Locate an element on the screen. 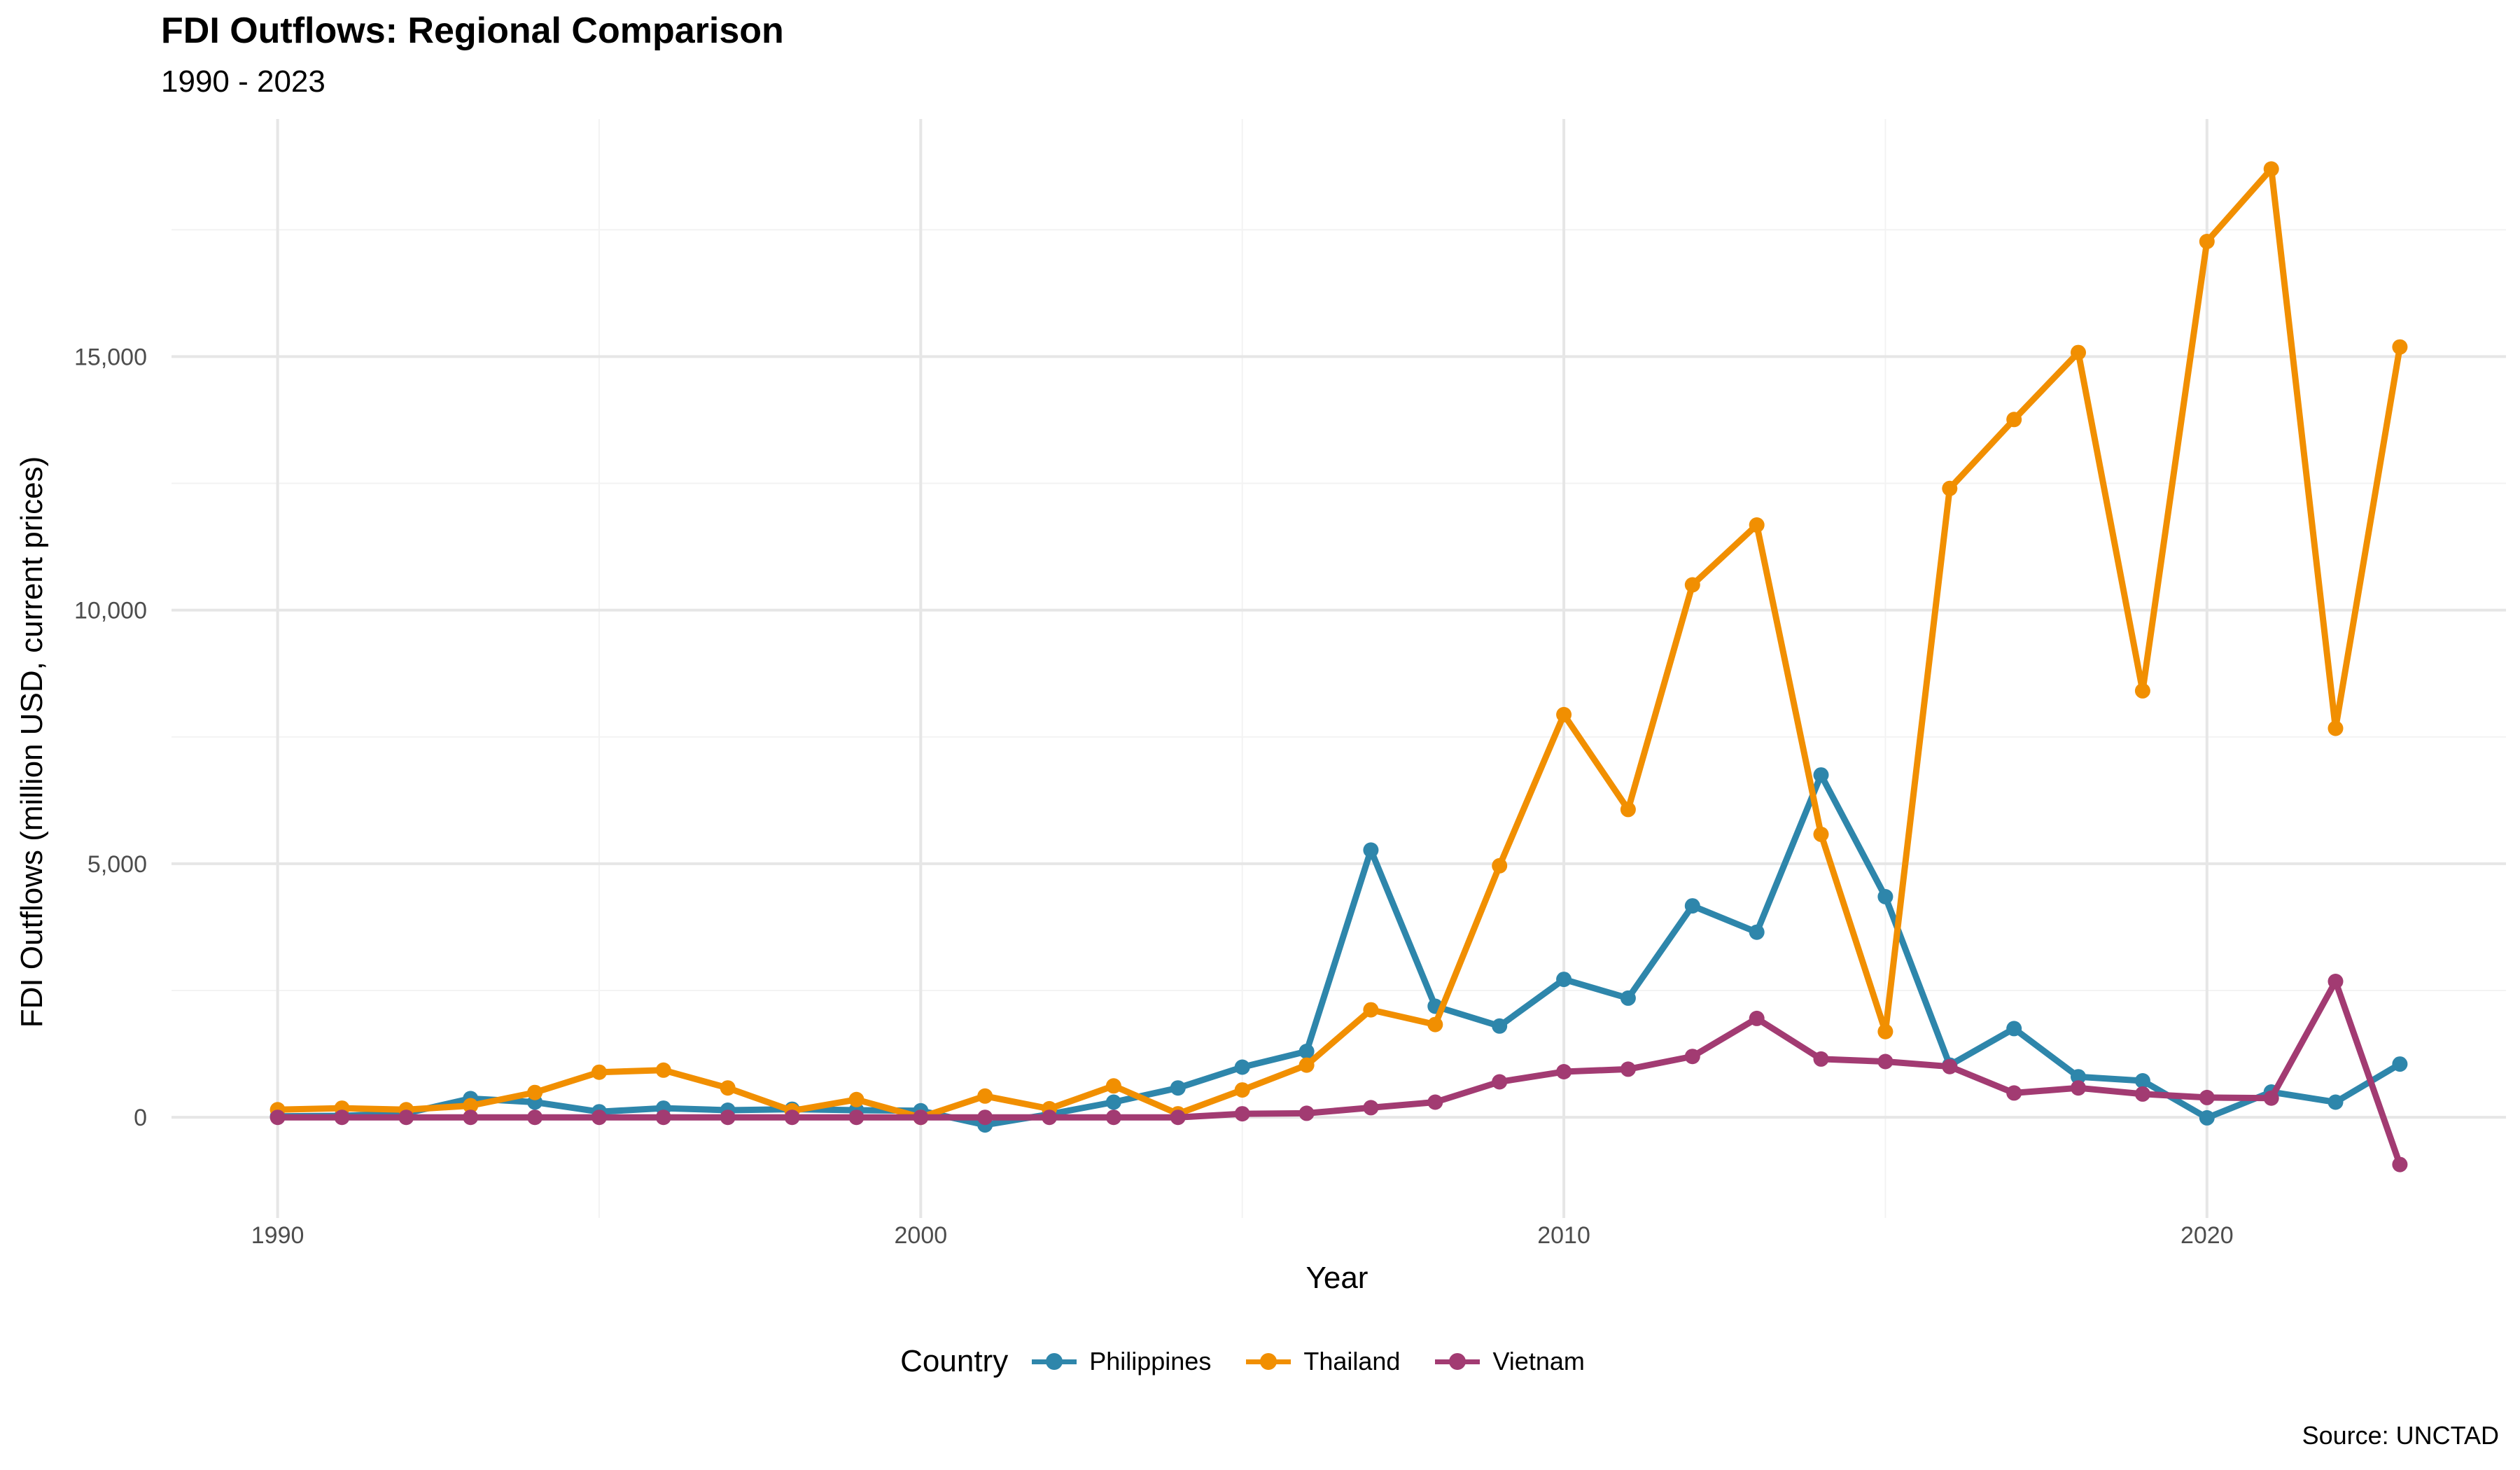 The height and width of the screenshot is (1470, 2520). x-axis-label: Year is located at coordinates (1337, 1278).